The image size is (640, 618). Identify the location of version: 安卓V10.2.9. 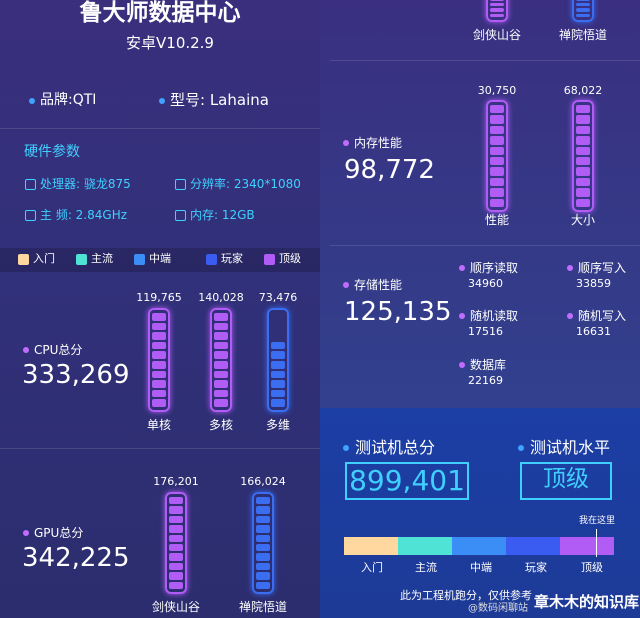
(170, 43).